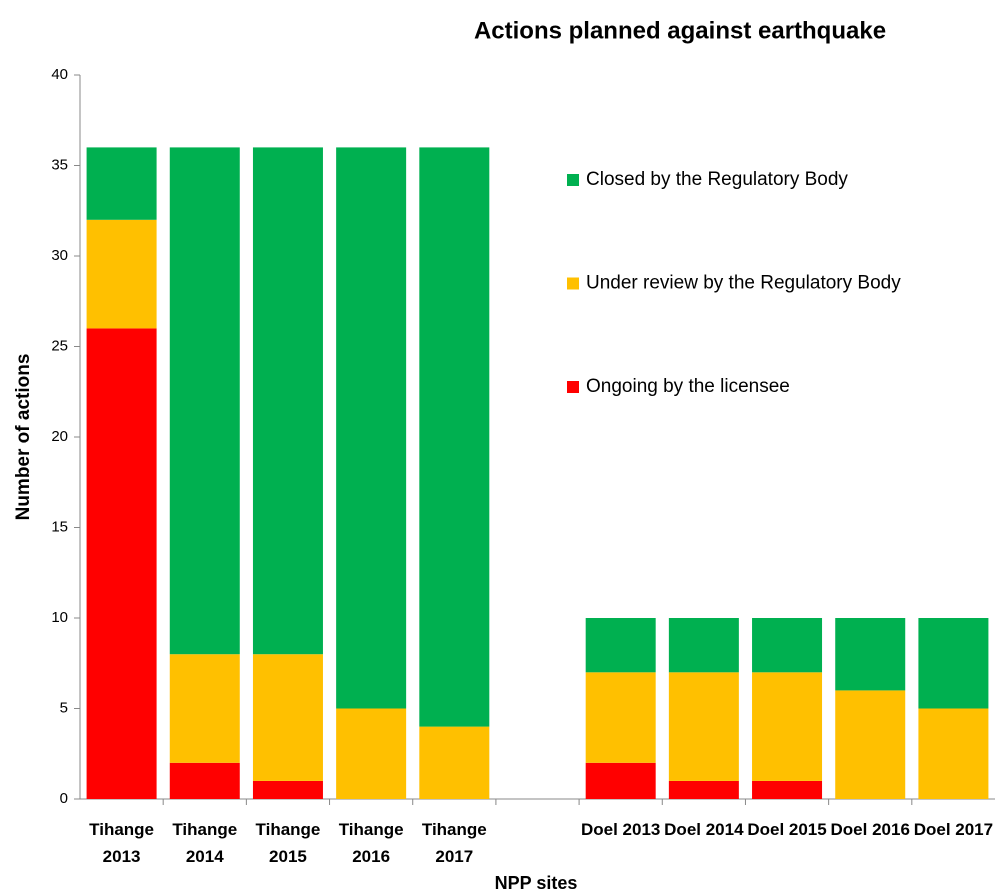  Describe the element at coordinates (59, 345) in the screenshot. I see `y-tick-label: 25` at that location.